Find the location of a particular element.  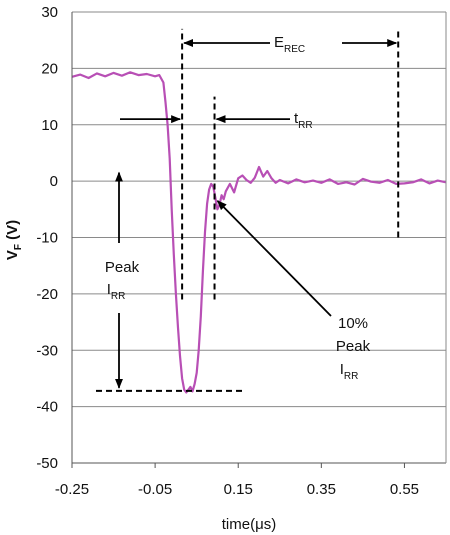

trr-label-main: t is located at coordinates (296, 118).